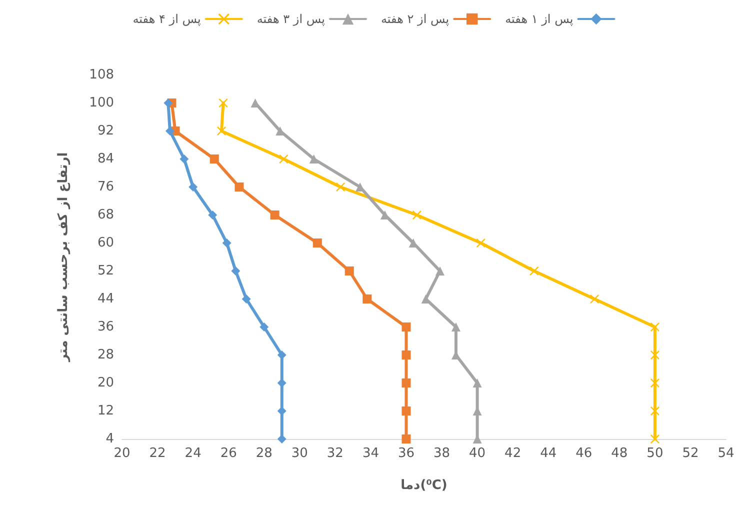 Image resolution: width=748 pixels, height=529 pixels. Describe the element at coordinates (105, 383) in the screenshot. I see `y-tick-label: 20` at that location.